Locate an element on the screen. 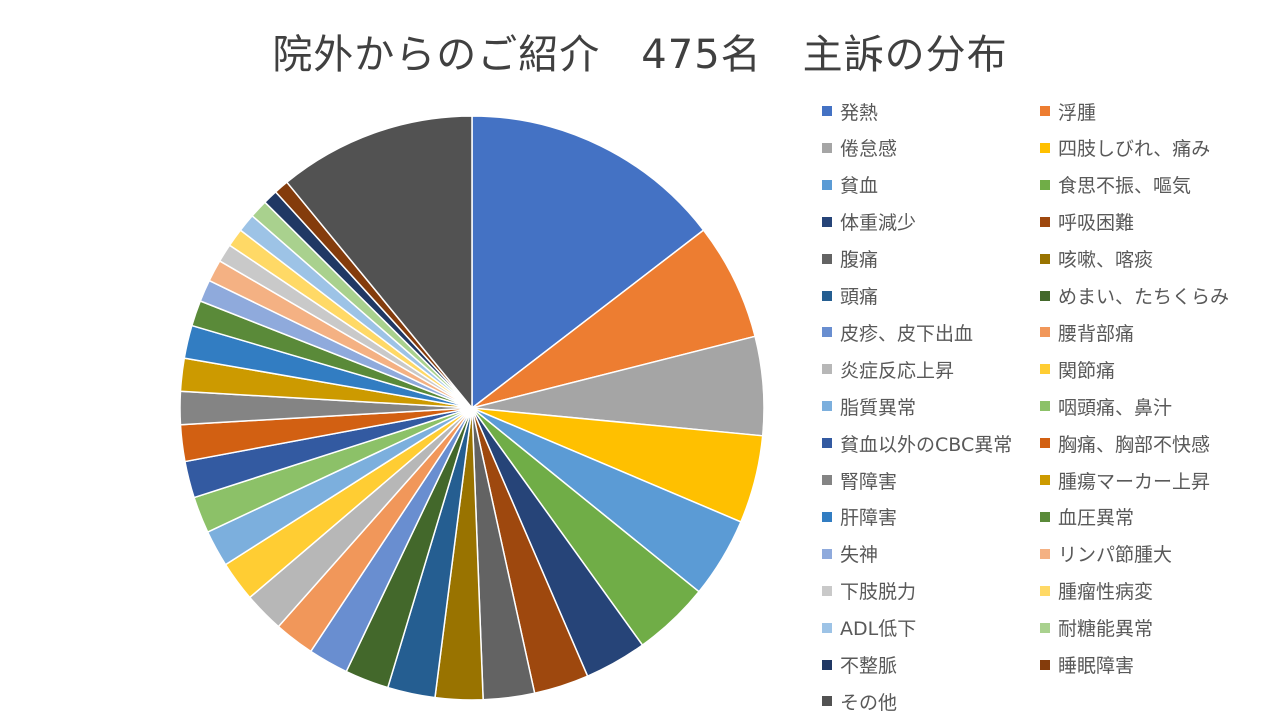  legend-label: 貧血 is located at coordinates (859, 186).